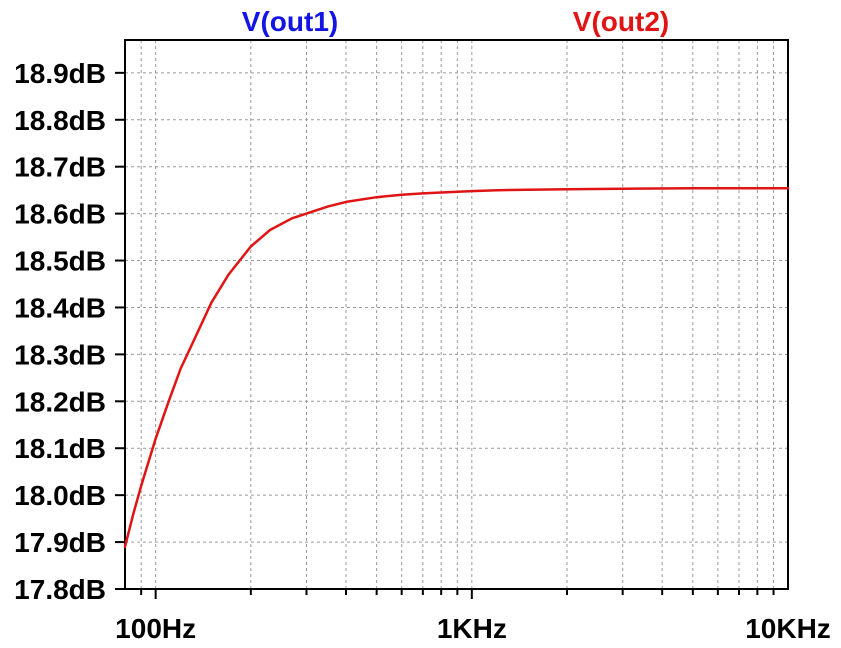 The width and height of the screenshot is (841, 648). What do you see at coordinates (60, 73) in the screenshot?
I see `y-tick-label: 18.9dB` at bounding box center [60, 73].